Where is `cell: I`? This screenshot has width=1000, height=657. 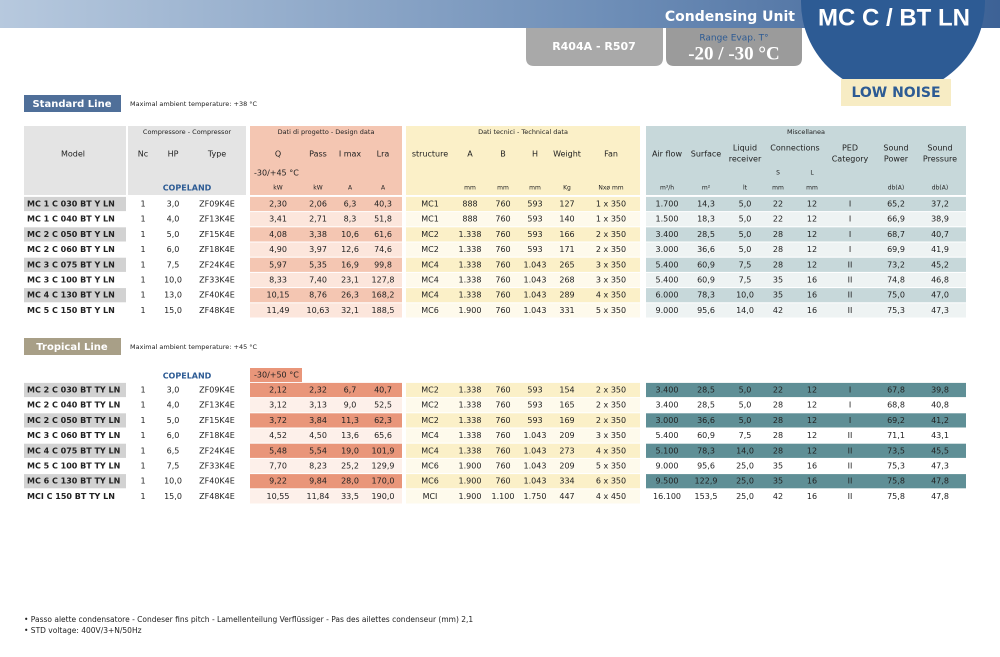 cell: I is located at coordinates (850, 405).